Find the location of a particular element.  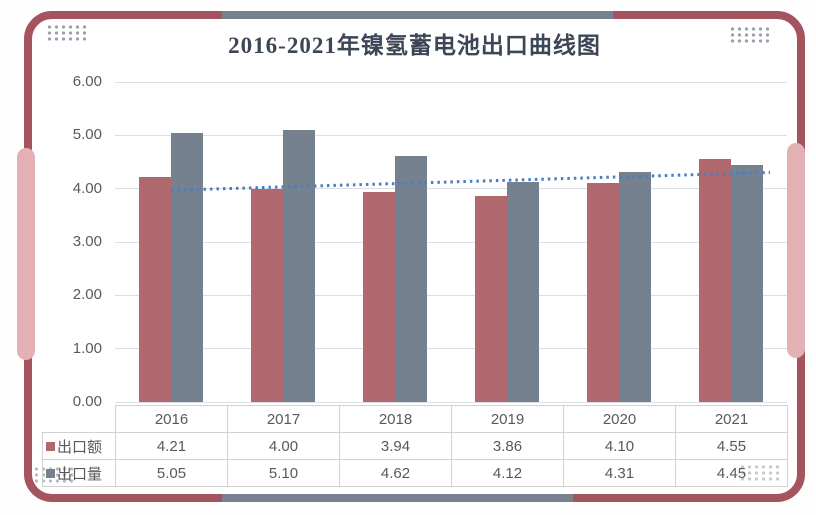

corner-dots-top-right is located at coordinates (749, 34).